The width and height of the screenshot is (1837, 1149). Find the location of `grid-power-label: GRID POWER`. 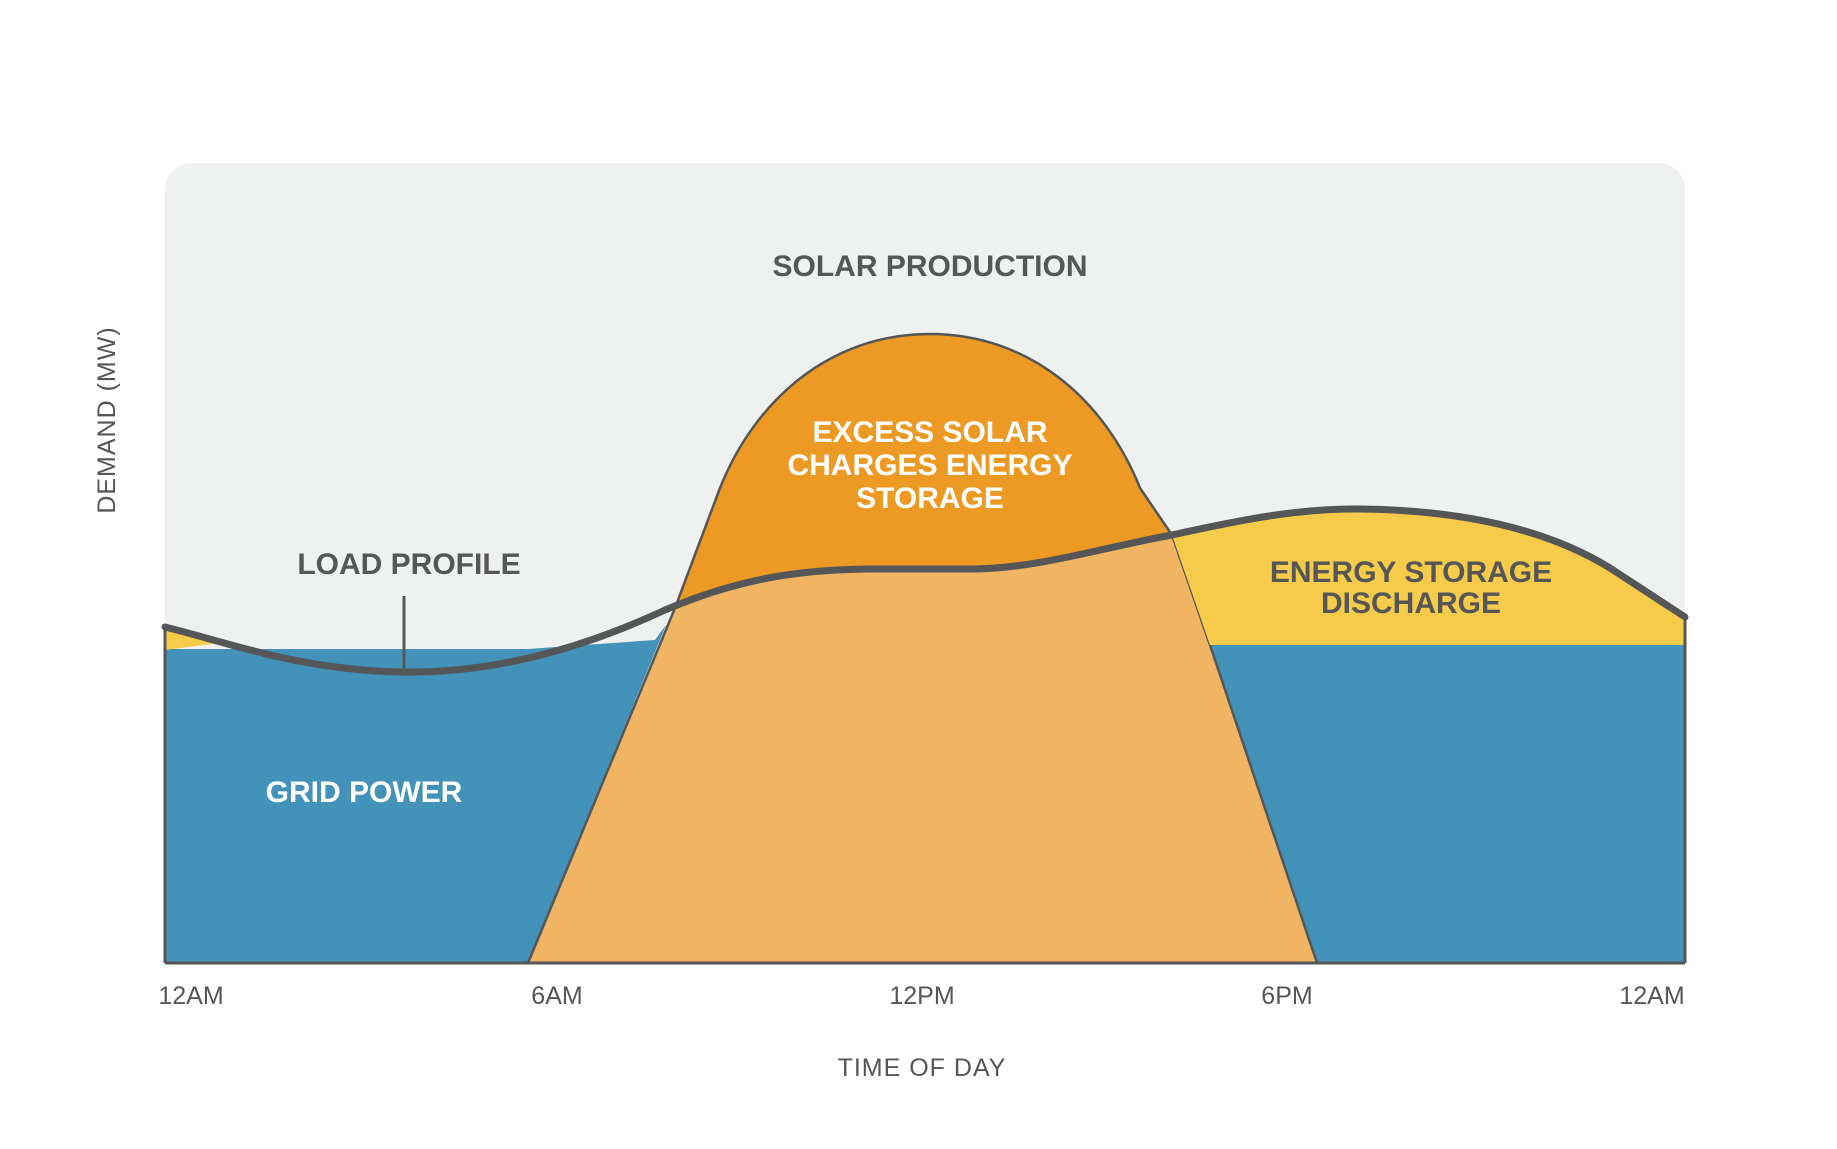

grid-power-label: GRID POWER is located at coordinates (364, 792).